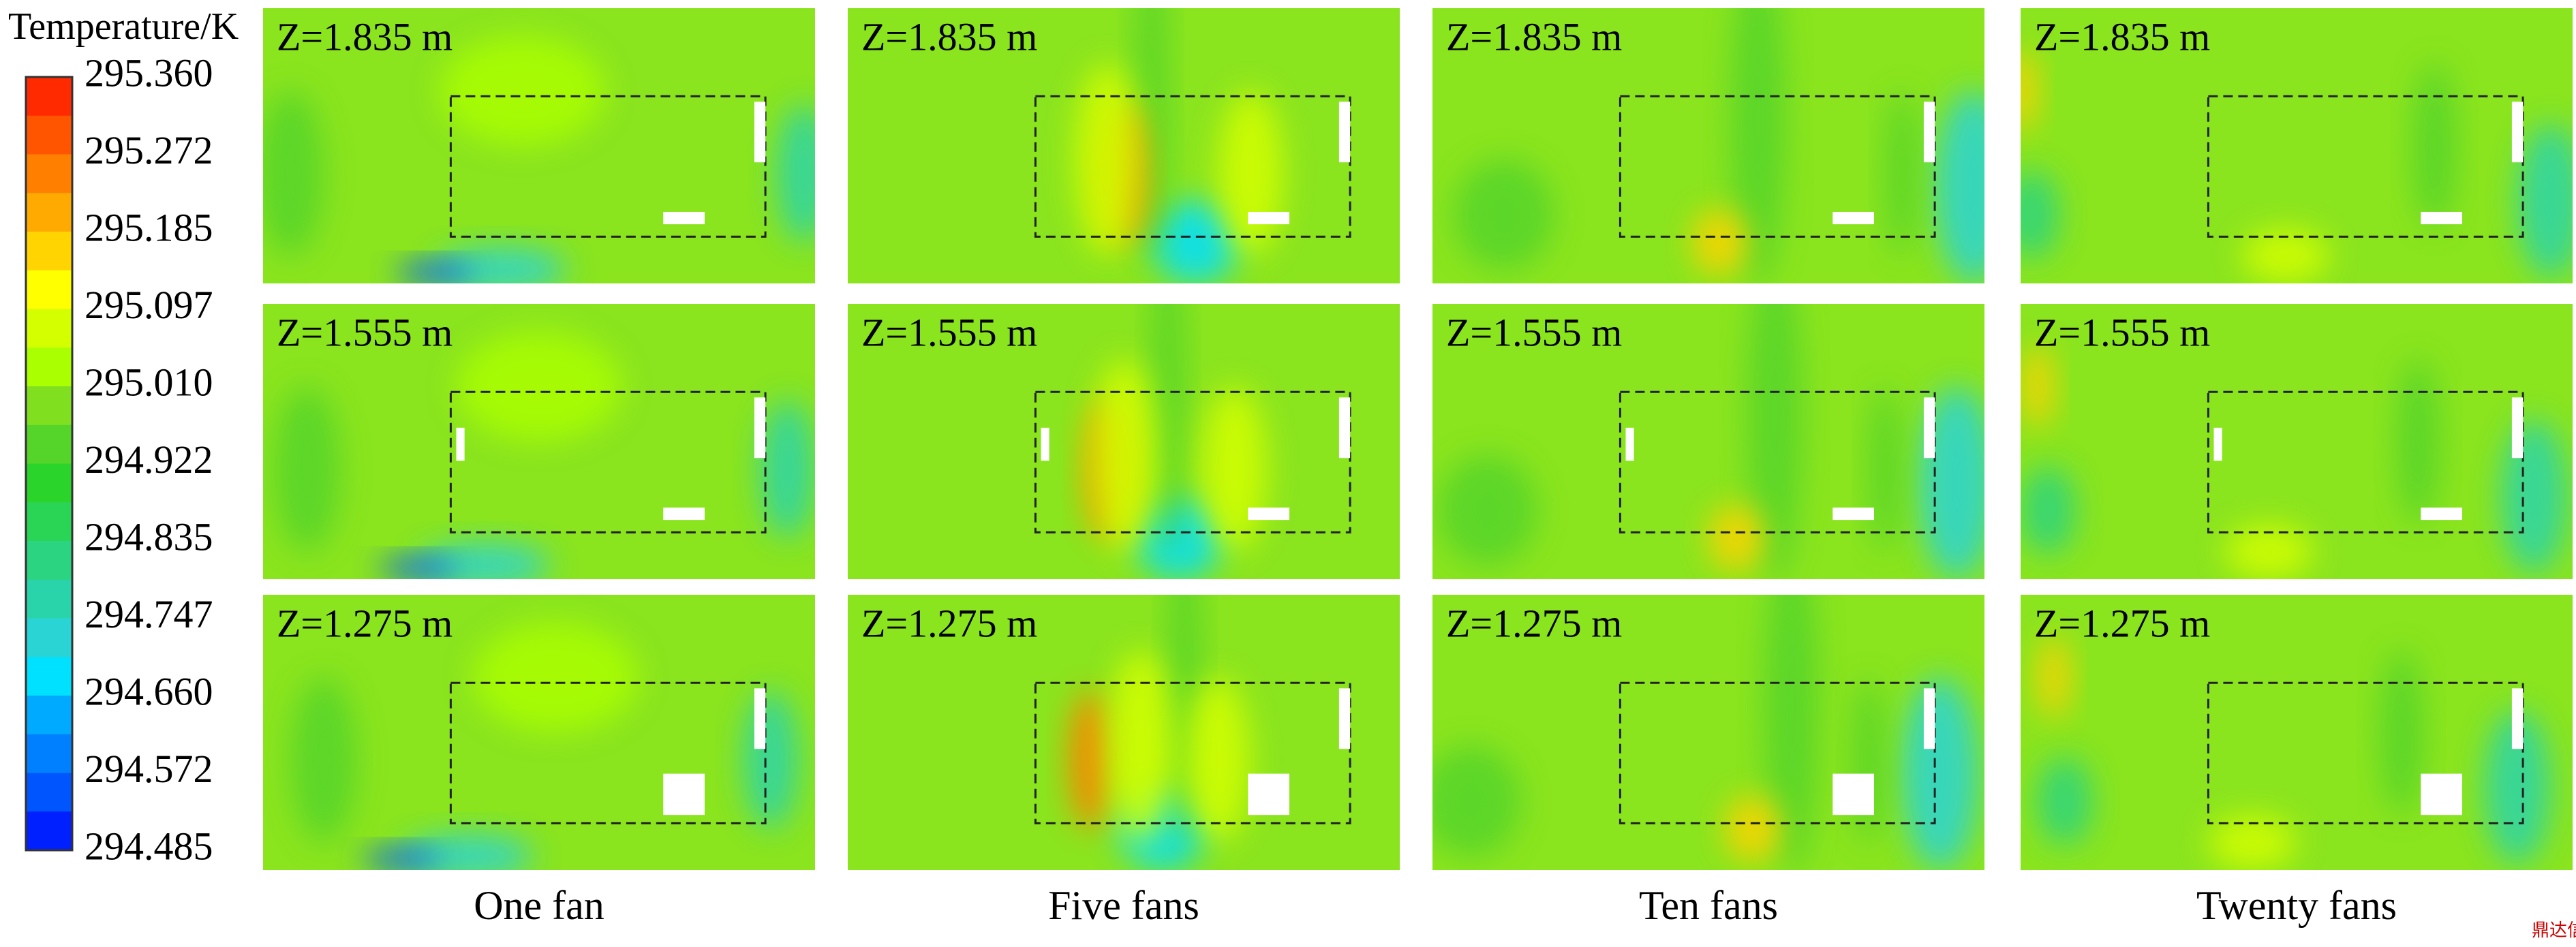 The image size is (2576, 947). Describe the element at coordinates (149, 846) in the screenshot. I see `colorbar-tick-label: 294.485` at that location.